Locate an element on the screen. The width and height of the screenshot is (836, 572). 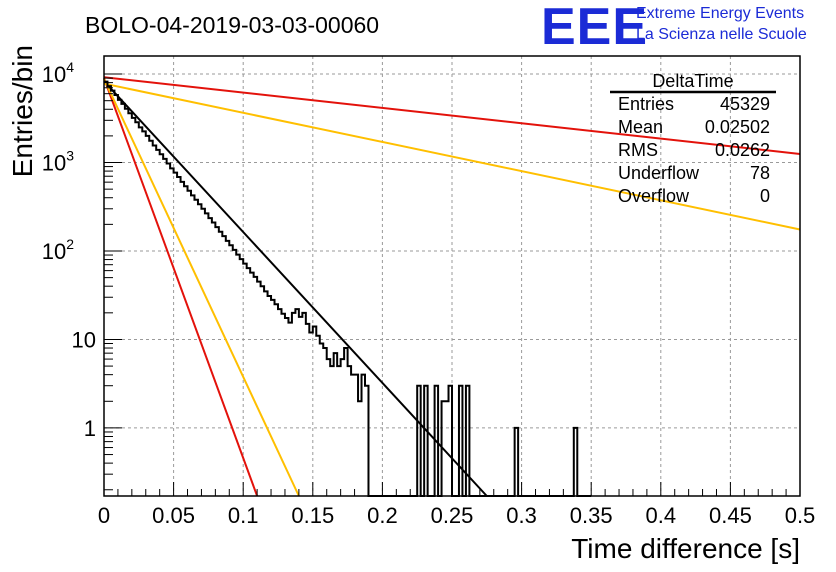
eee-logo-line2: La Scienza nelle Scuole is located at coordinates (721, 34).